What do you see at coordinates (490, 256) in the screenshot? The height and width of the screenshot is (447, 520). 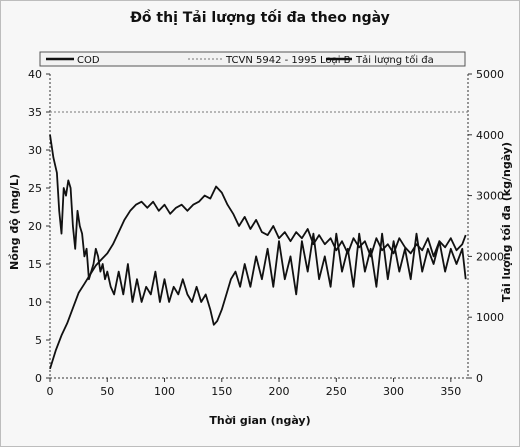 I see `y-right-tick-label: 2000` at bounding box center [490, 256].